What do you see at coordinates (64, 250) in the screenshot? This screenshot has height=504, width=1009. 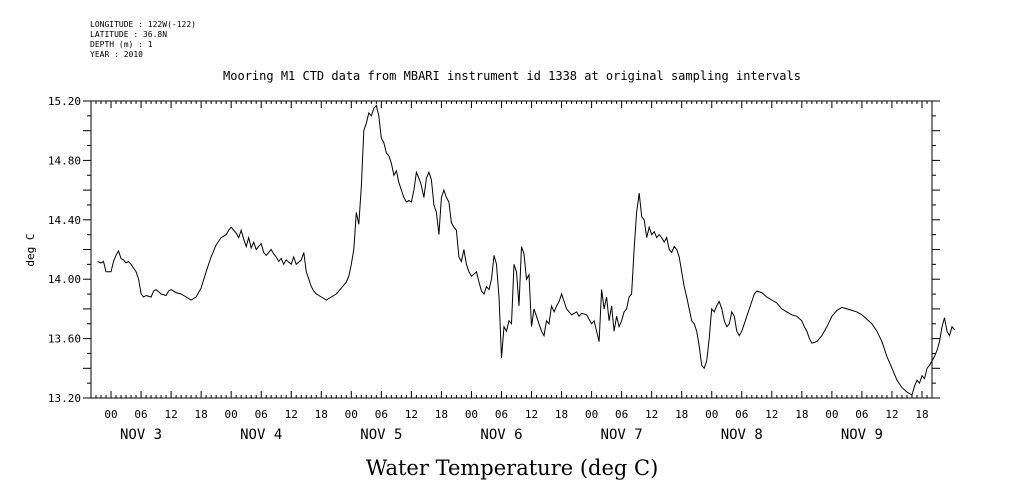 I see `y-tick-labels: 13.20 13.60 14.00 14.40 14.80 15.20` at bounding box center [64, 250].